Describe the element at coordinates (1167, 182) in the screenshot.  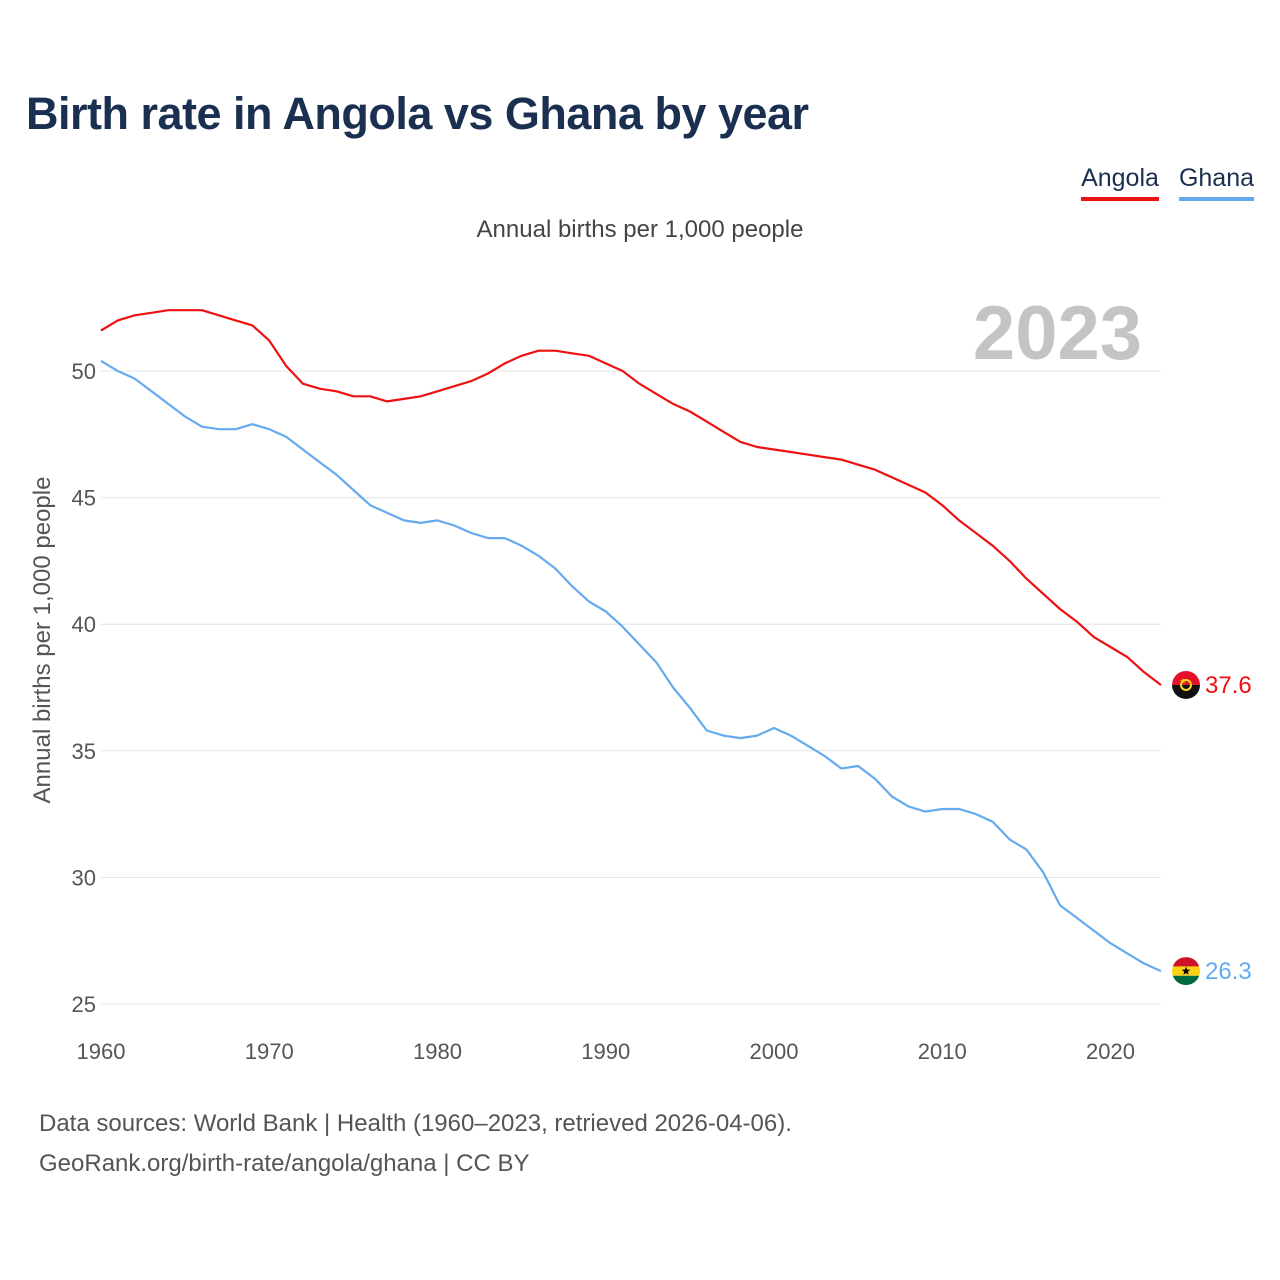
I see `legend: Angola Ghana` at that location.